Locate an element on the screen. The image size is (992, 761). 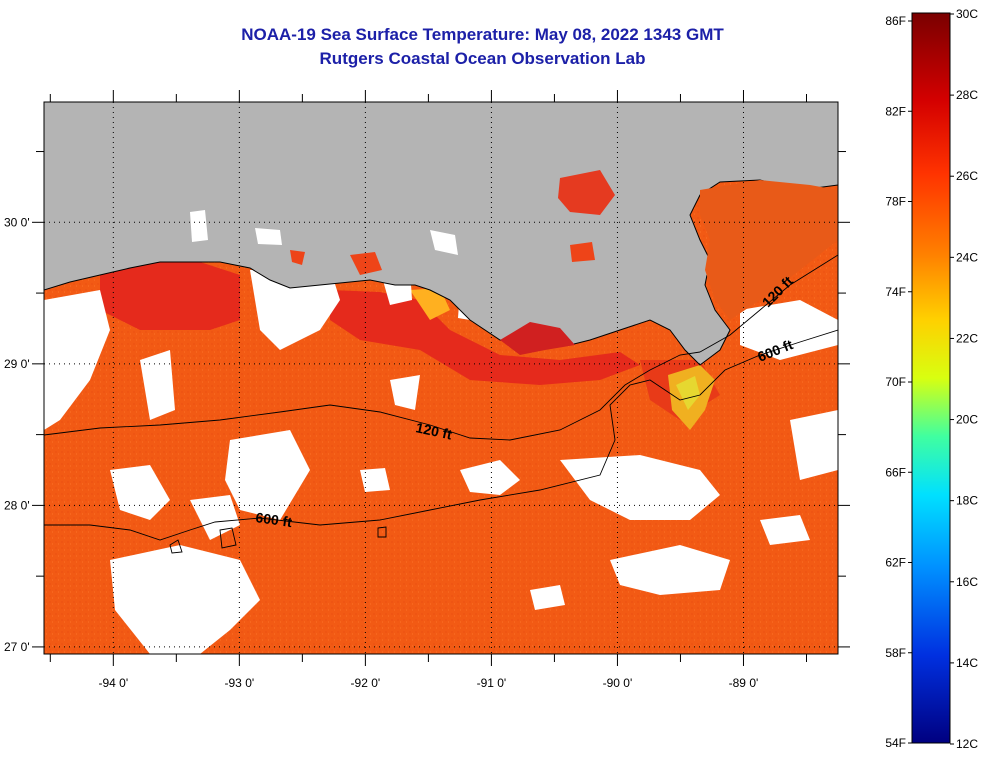
colorbar-c-label: 20C is located at coordinates (967, 420).